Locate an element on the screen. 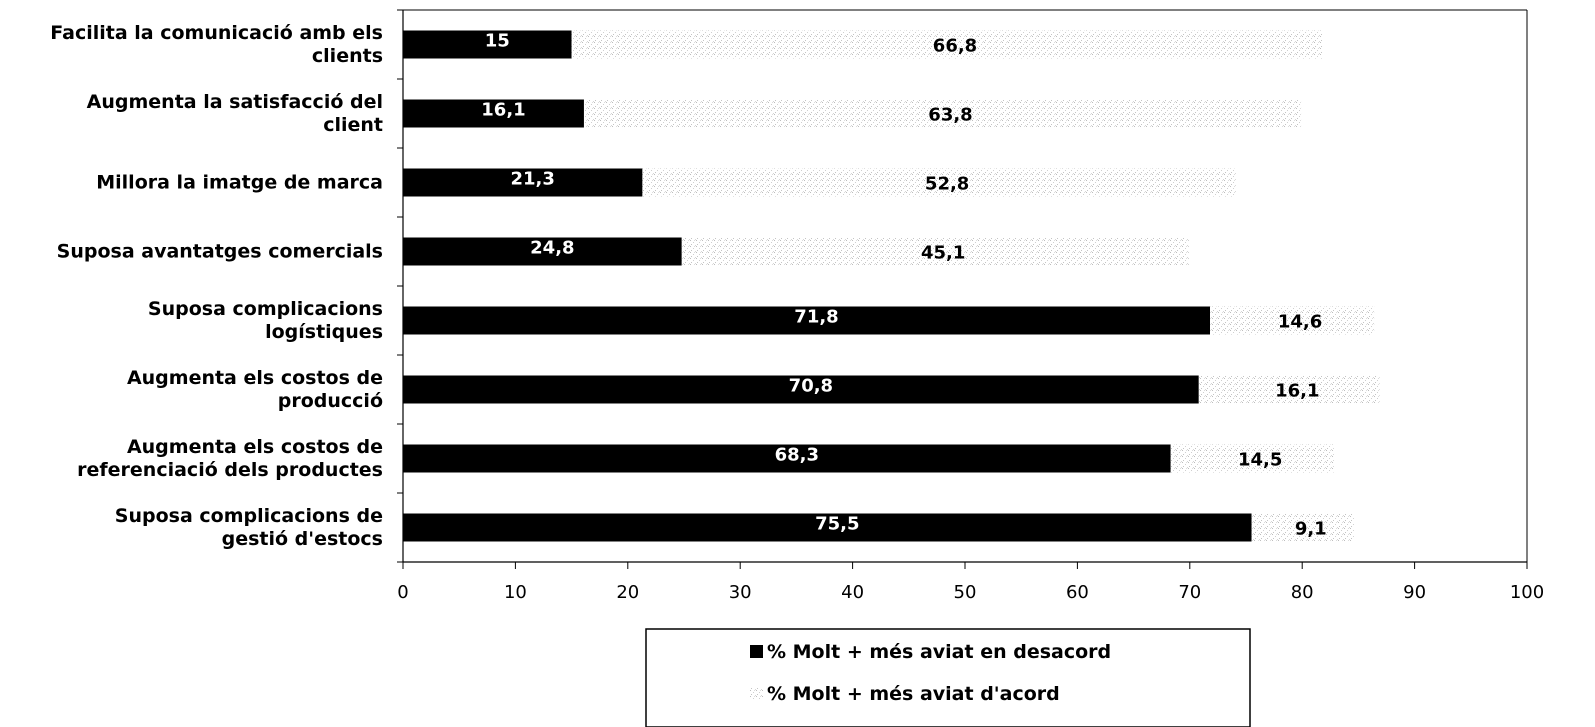  x-tick-label: 40 is located at coordinates (852, 592).